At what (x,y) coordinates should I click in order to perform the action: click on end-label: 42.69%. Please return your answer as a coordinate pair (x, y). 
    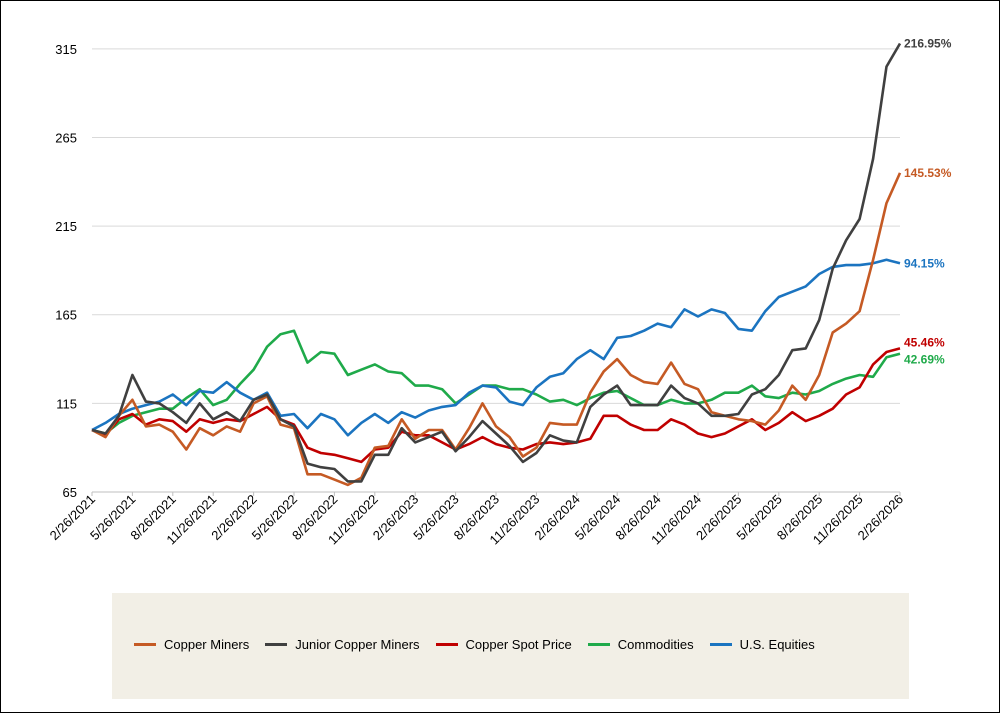
    Looking at the image, I should click on (924, 360).